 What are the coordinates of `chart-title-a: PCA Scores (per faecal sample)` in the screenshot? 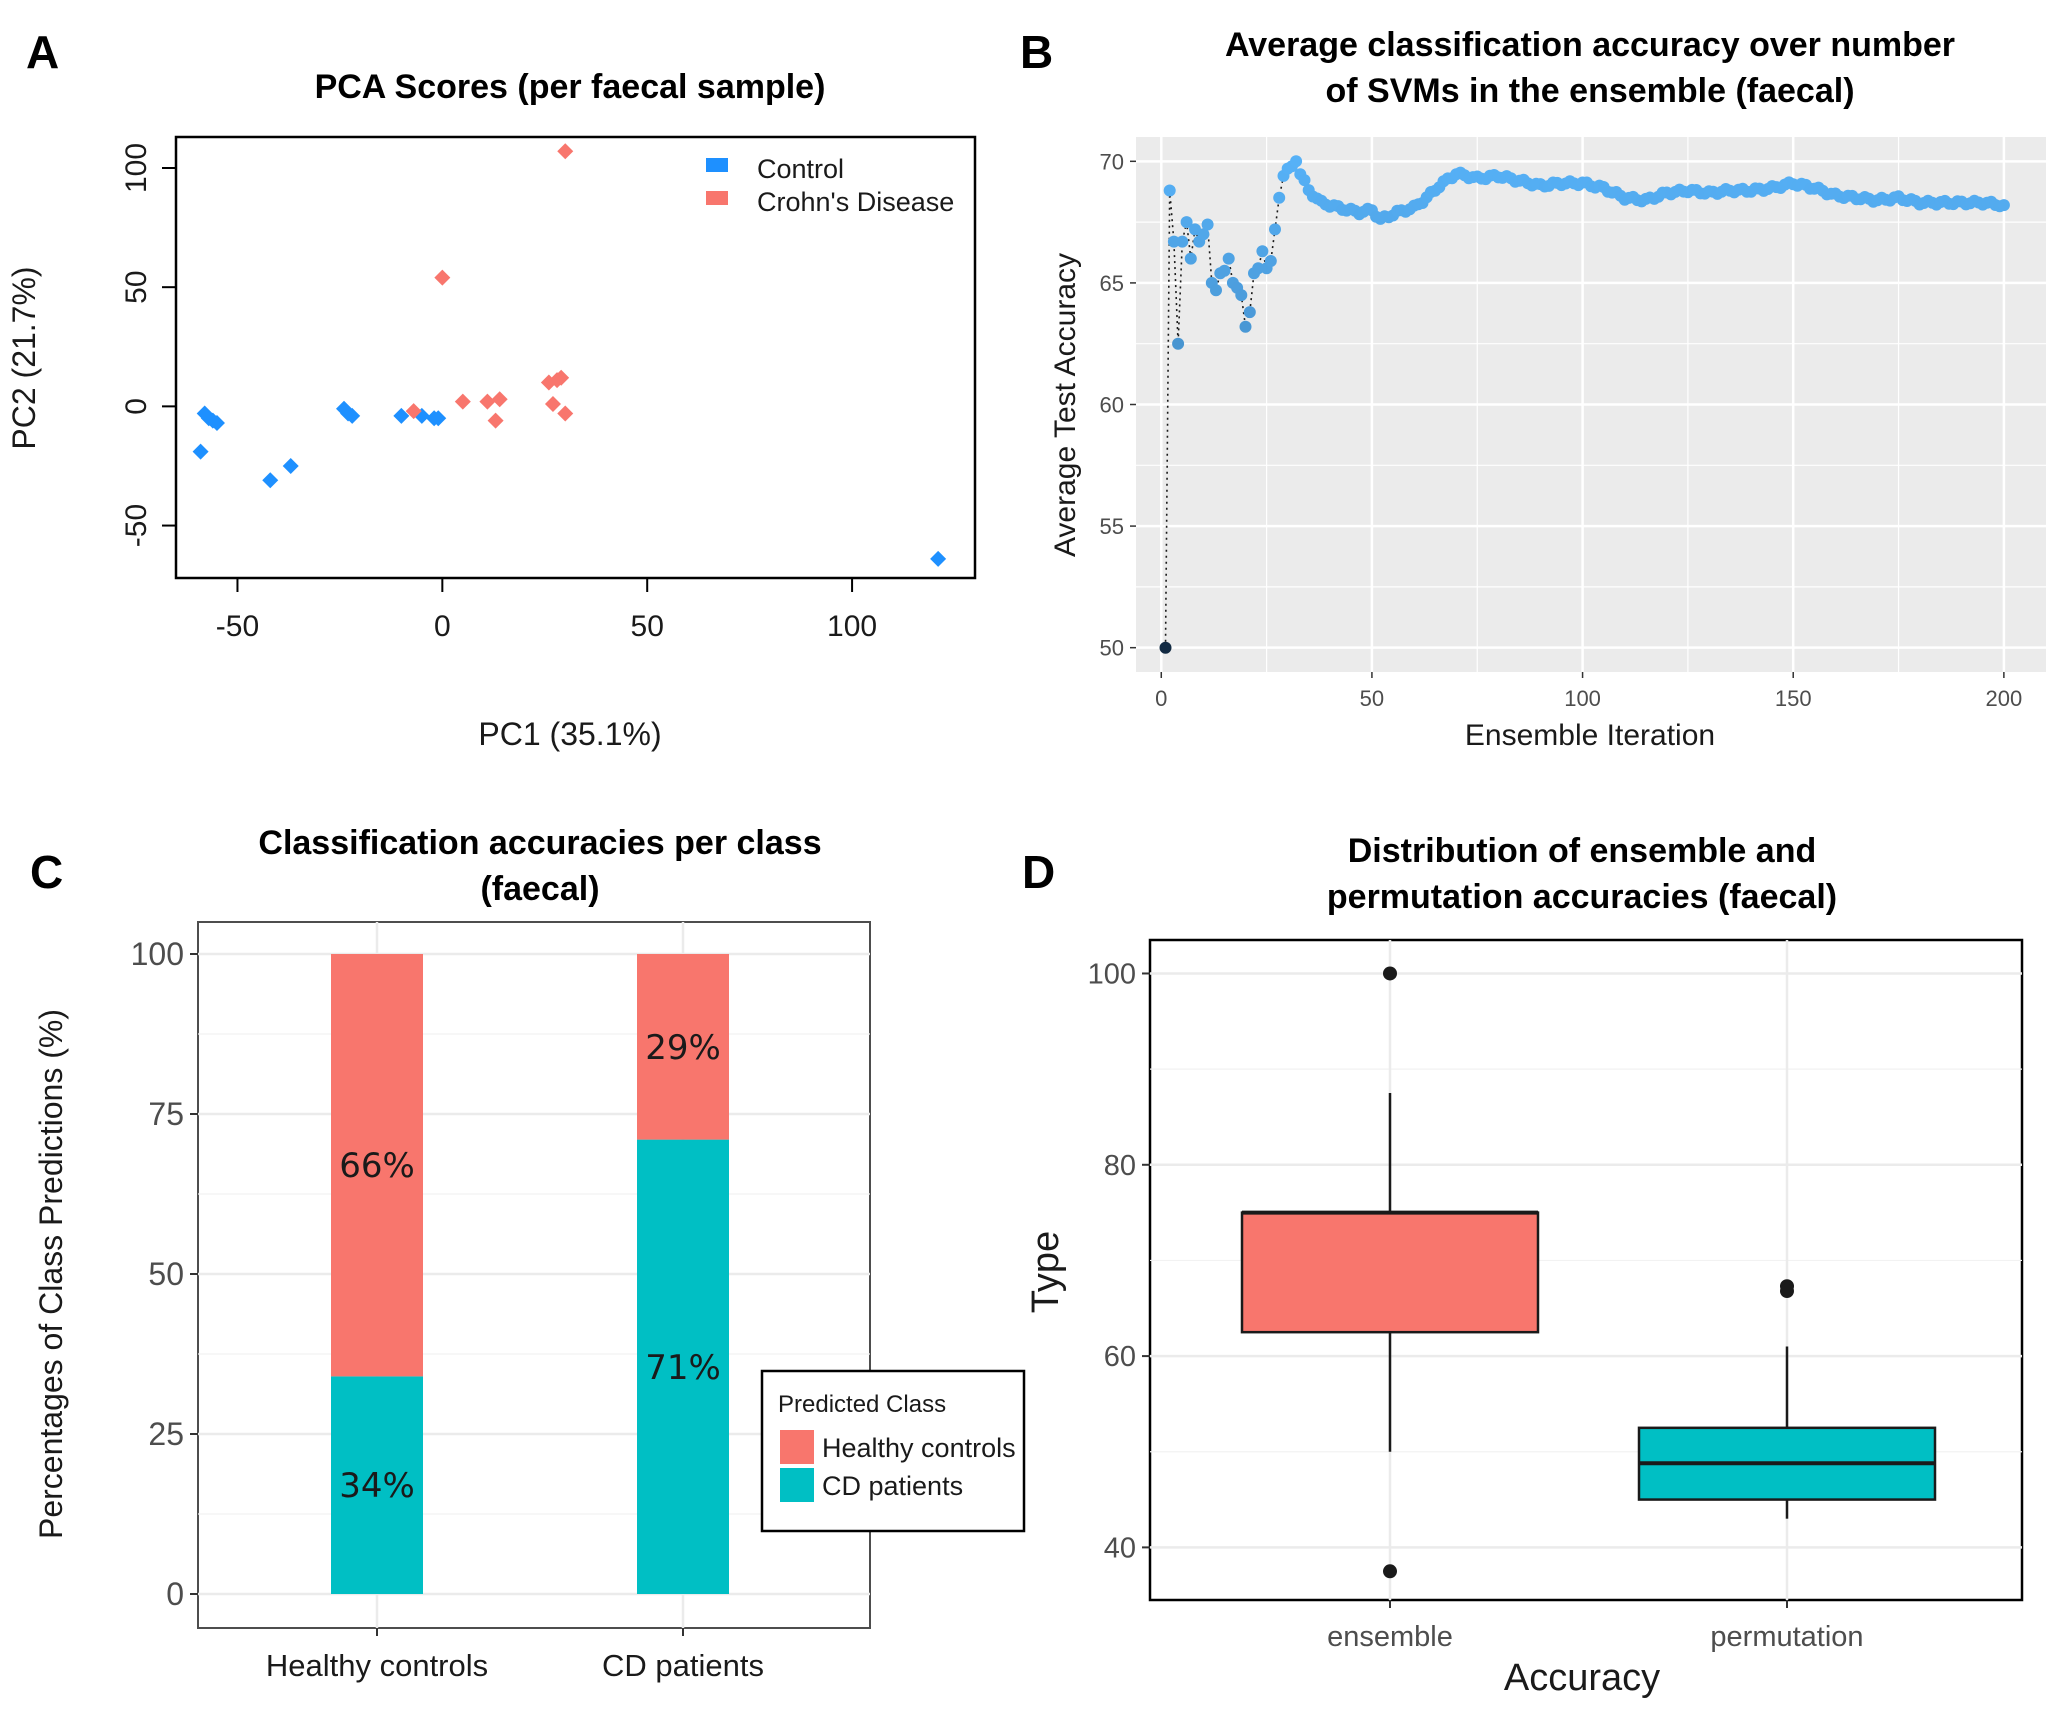 It's located at (570, 87).